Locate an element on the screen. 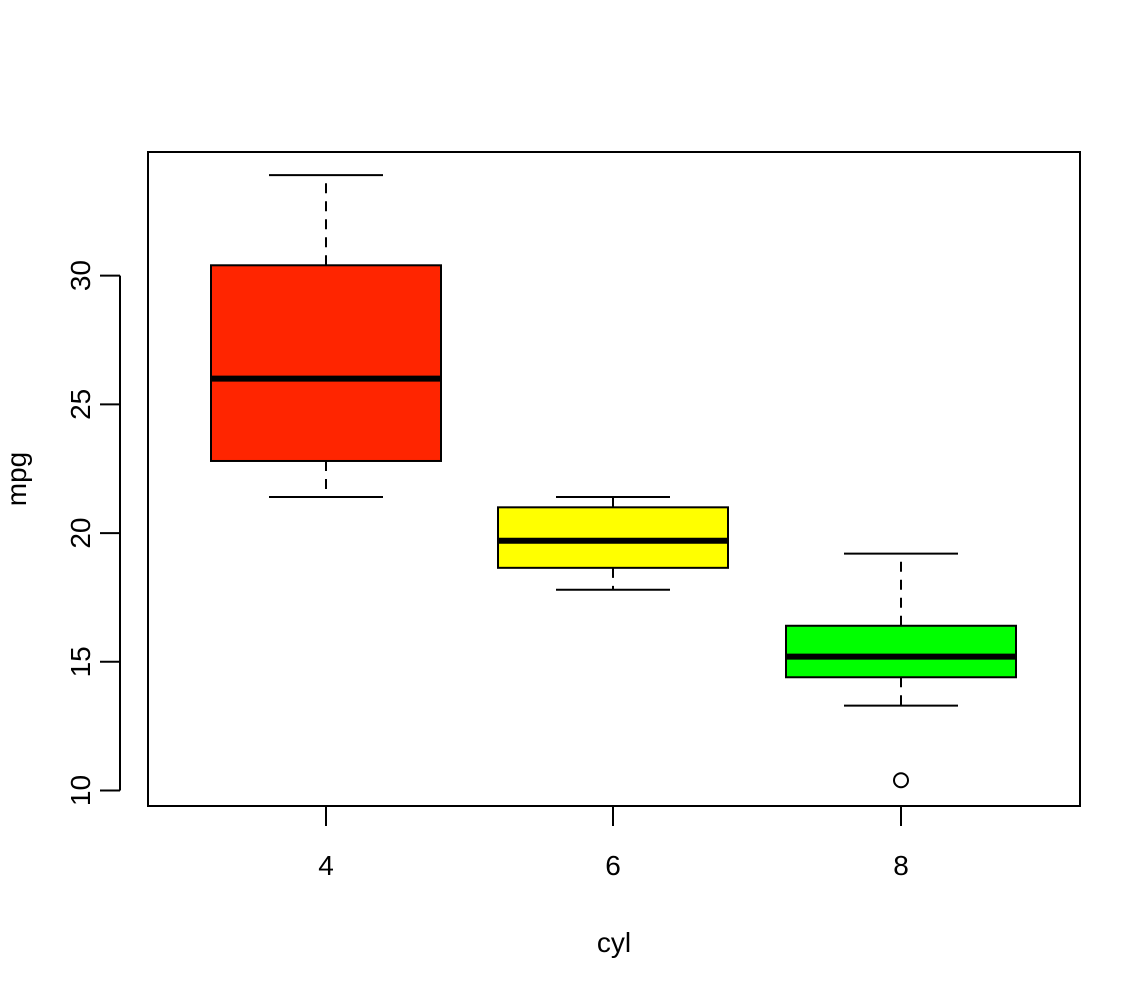  x-tick-label: 8 is located at coordinates (901, 865).